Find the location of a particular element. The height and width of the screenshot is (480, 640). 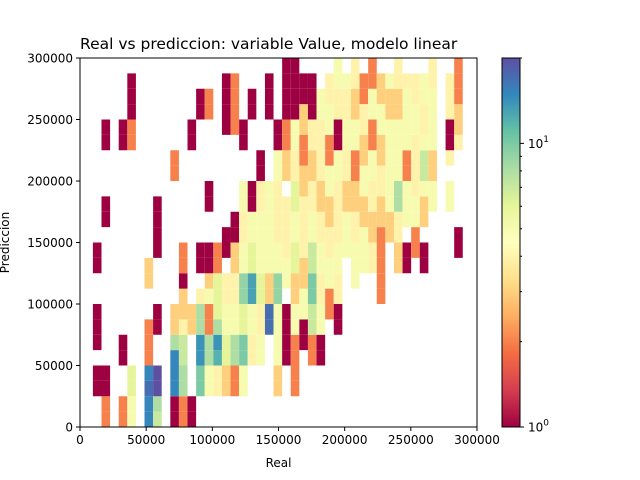

x-tick-label: 50000 is located at coordinates (146, 440).